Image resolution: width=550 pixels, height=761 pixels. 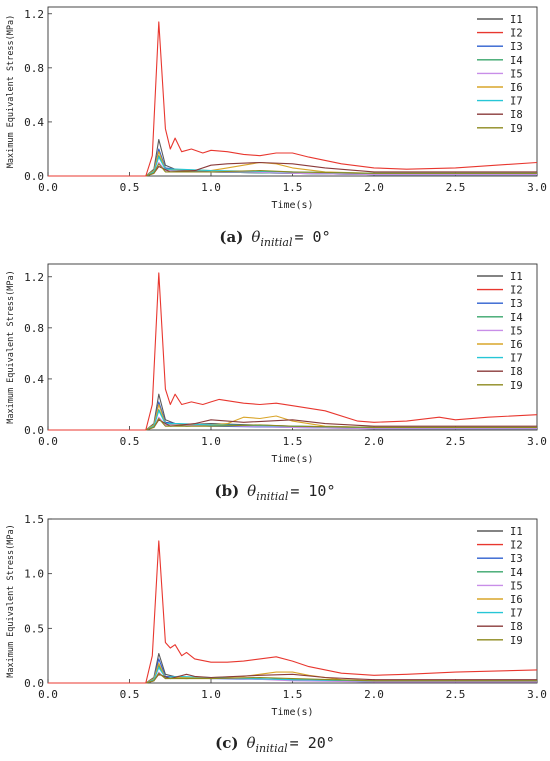 I want to click on y-tick-label: 0.5, so click(x=34, y=628).